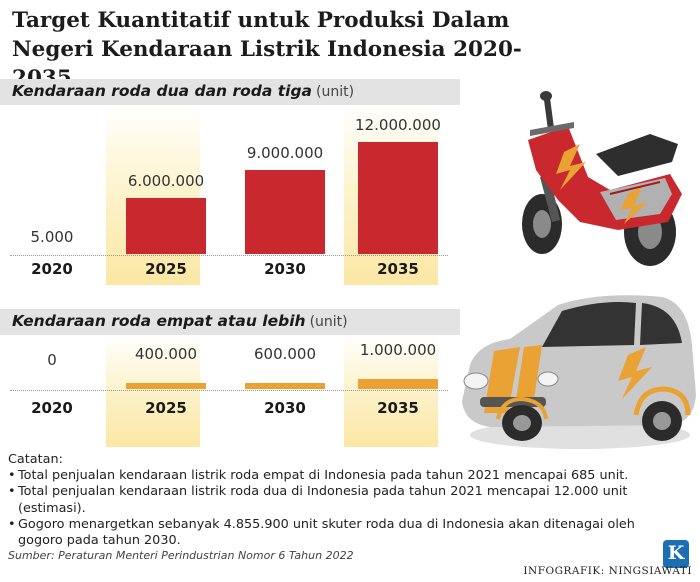 The height and width of the screenshot is (582, 700). What do you see at coordinates (607, 571) in the screenshot?
I see `credit-text: INFOGRAFIK: NINGSIAWATI` at bounding box center [607, 571].